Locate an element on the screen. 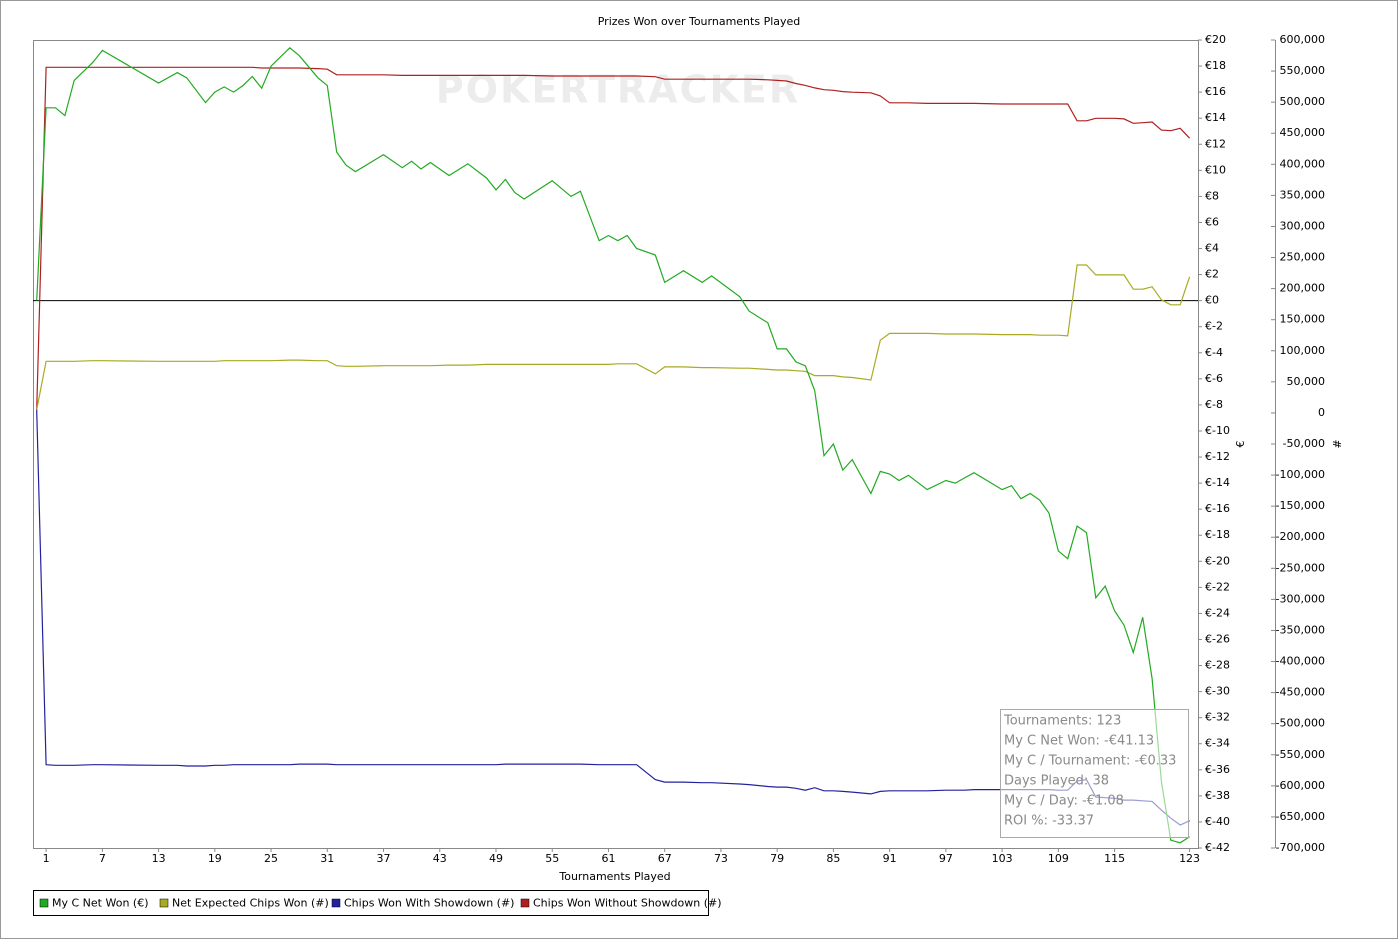  y-tick-label: €4 is located at coordinates (1212, 248).